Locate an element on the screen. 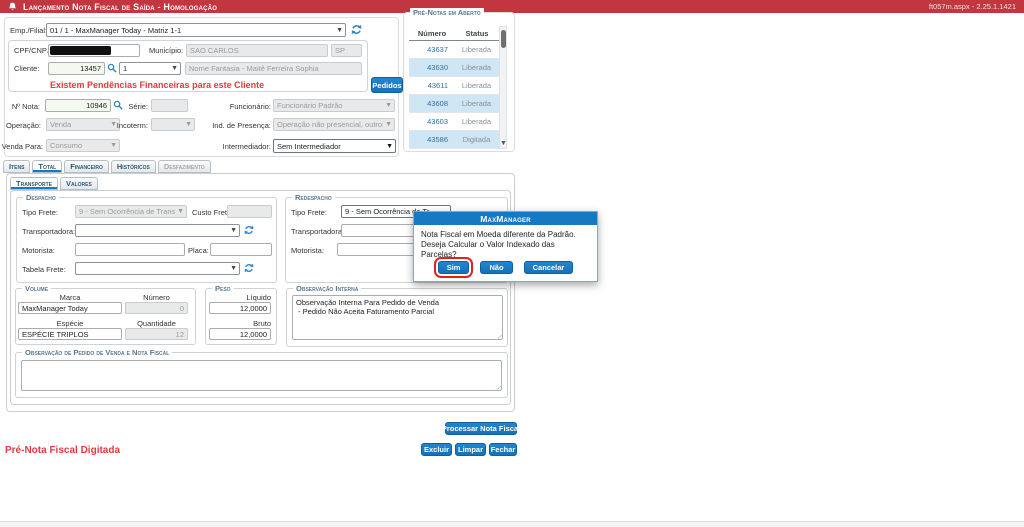  page-info: ft057m.aspx - 2.25.1.1421 is located at coordinates (972, 6).